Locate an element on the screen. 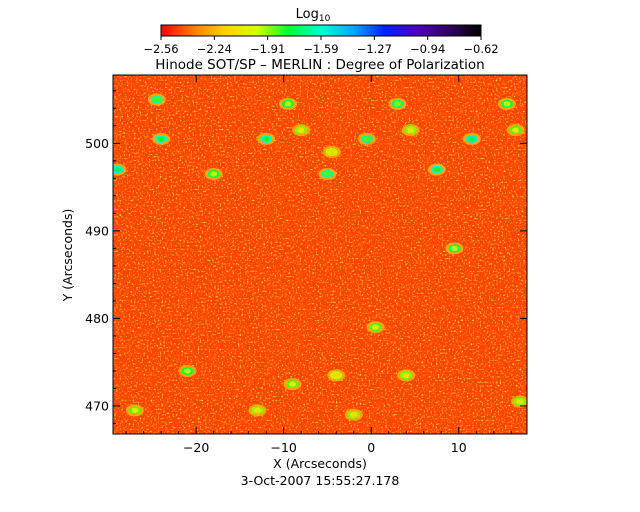 The width and height of the screenshot is (640, 512). y-axis-label: Y (Arcseconds) is located at coordinates (67, 256).